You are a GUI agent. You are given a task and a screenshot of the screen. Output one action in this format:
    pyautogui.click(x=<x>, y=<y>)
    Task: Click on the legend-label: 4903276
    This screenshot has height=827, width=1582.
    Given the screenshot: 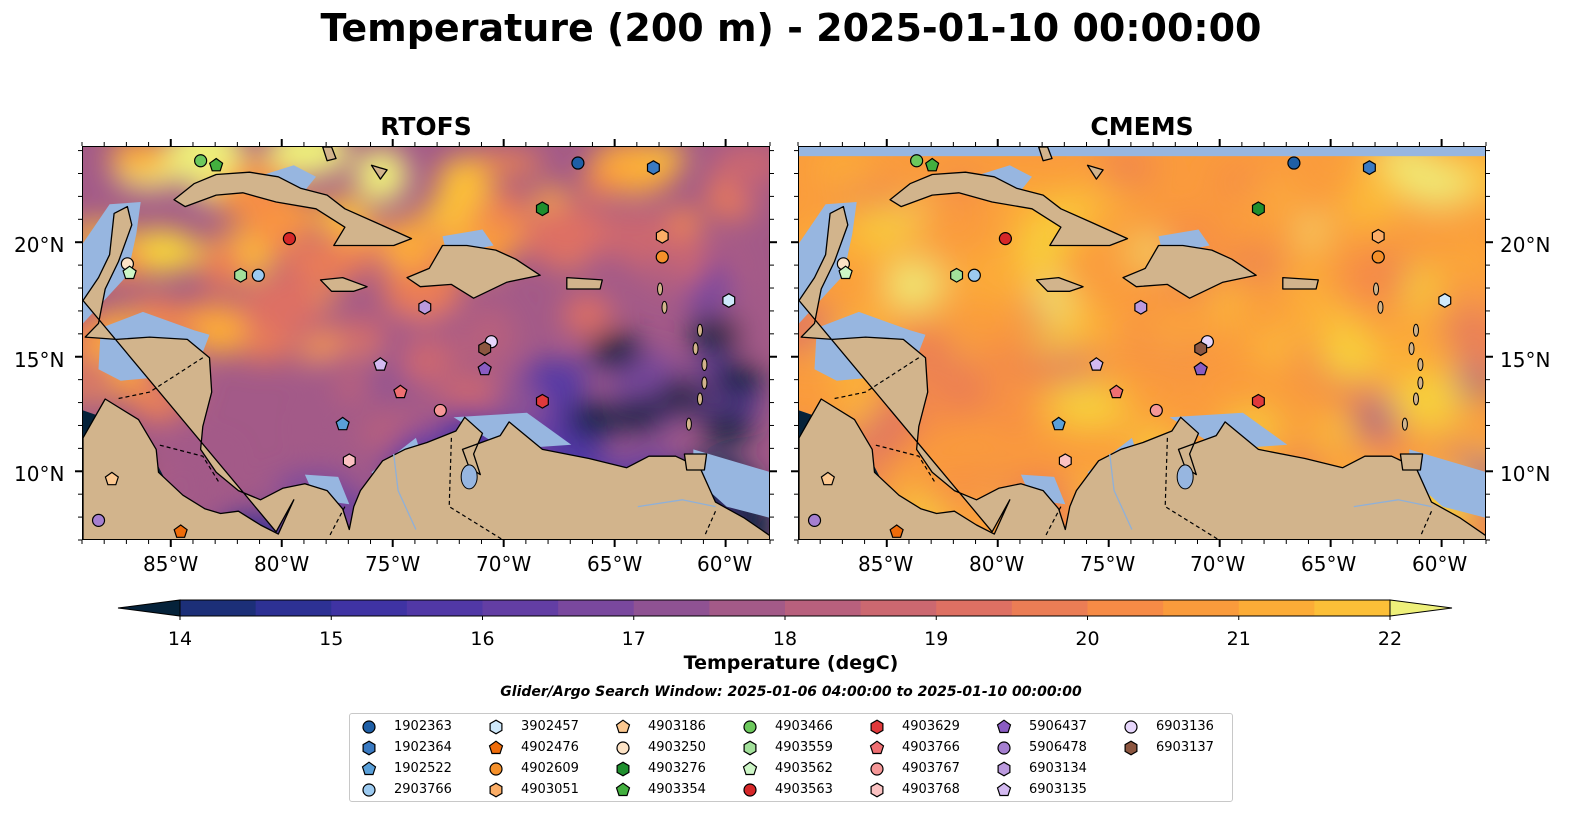 What is the action you would take?
    pyautogui.click(x=677, y=768)
    